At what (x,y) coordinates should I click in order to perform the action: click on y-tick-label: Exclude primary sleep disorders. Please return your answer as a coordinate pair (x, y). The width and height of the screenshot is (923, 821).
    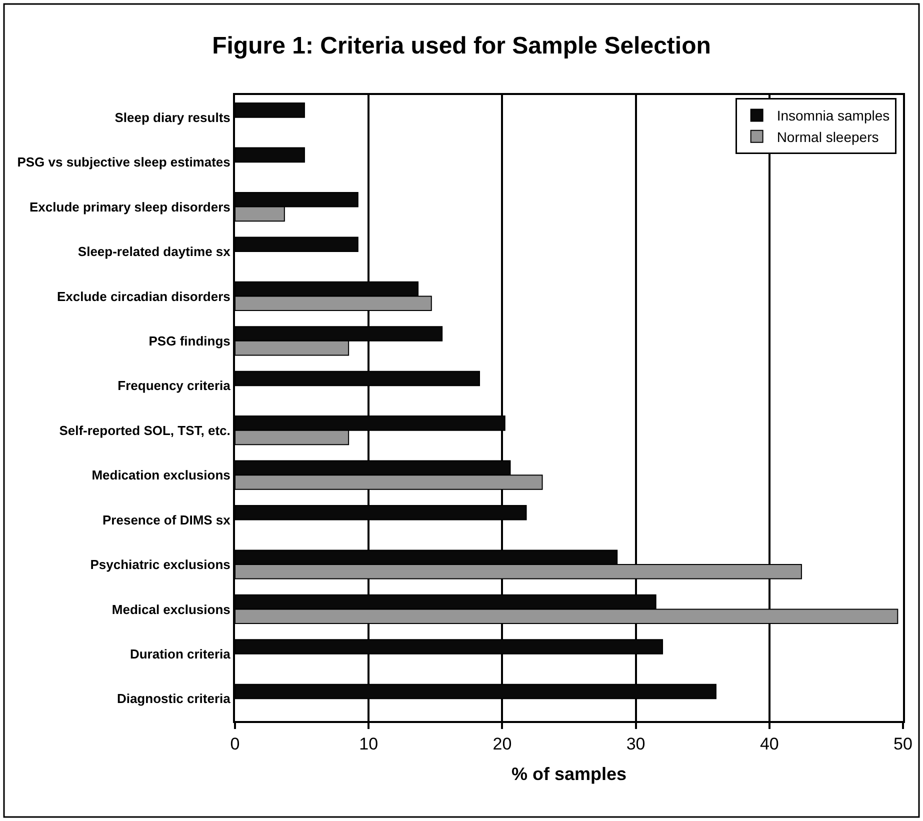
    Looking at the image, I should click on (130, 206).